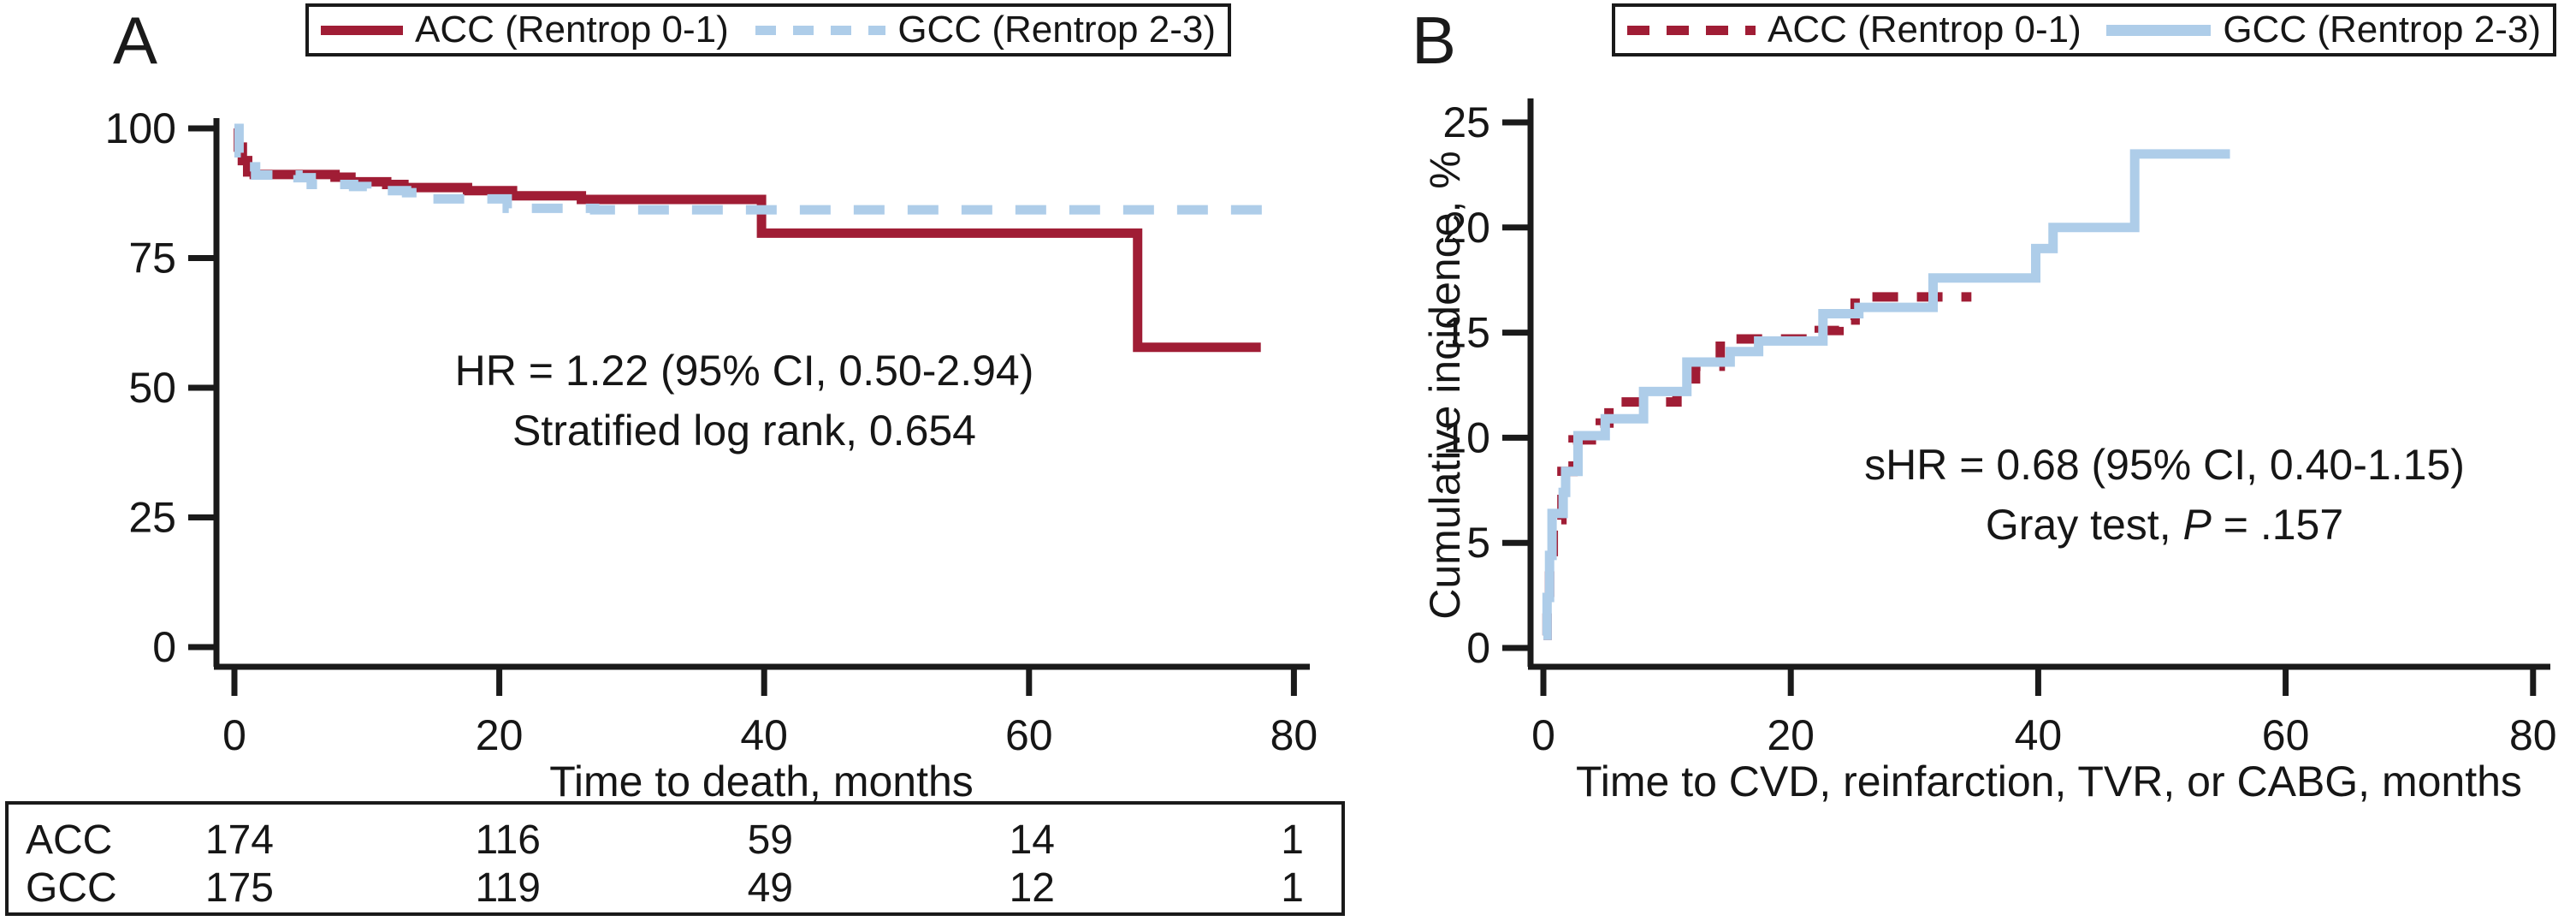 This screenshot has width=2576, height=921. I want to click on legend-panel-b: ACC (Rentrop 0-1) GCC (Rentrop 2-3), so click(2084, 29).